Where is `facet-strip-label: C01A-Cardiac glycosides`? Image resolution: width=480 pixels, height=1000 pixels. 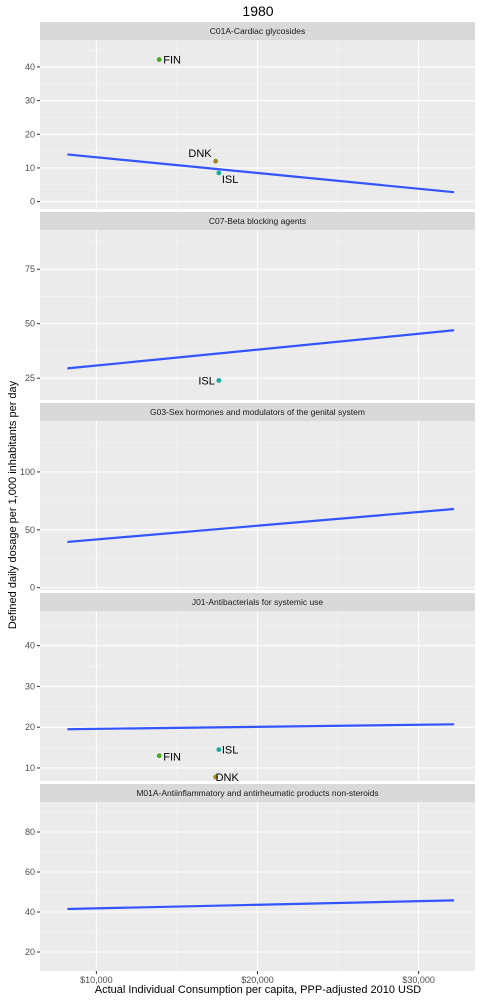 facet-strip-label: C01A-Cardiac glycosides is located at coordinates (257, 31).